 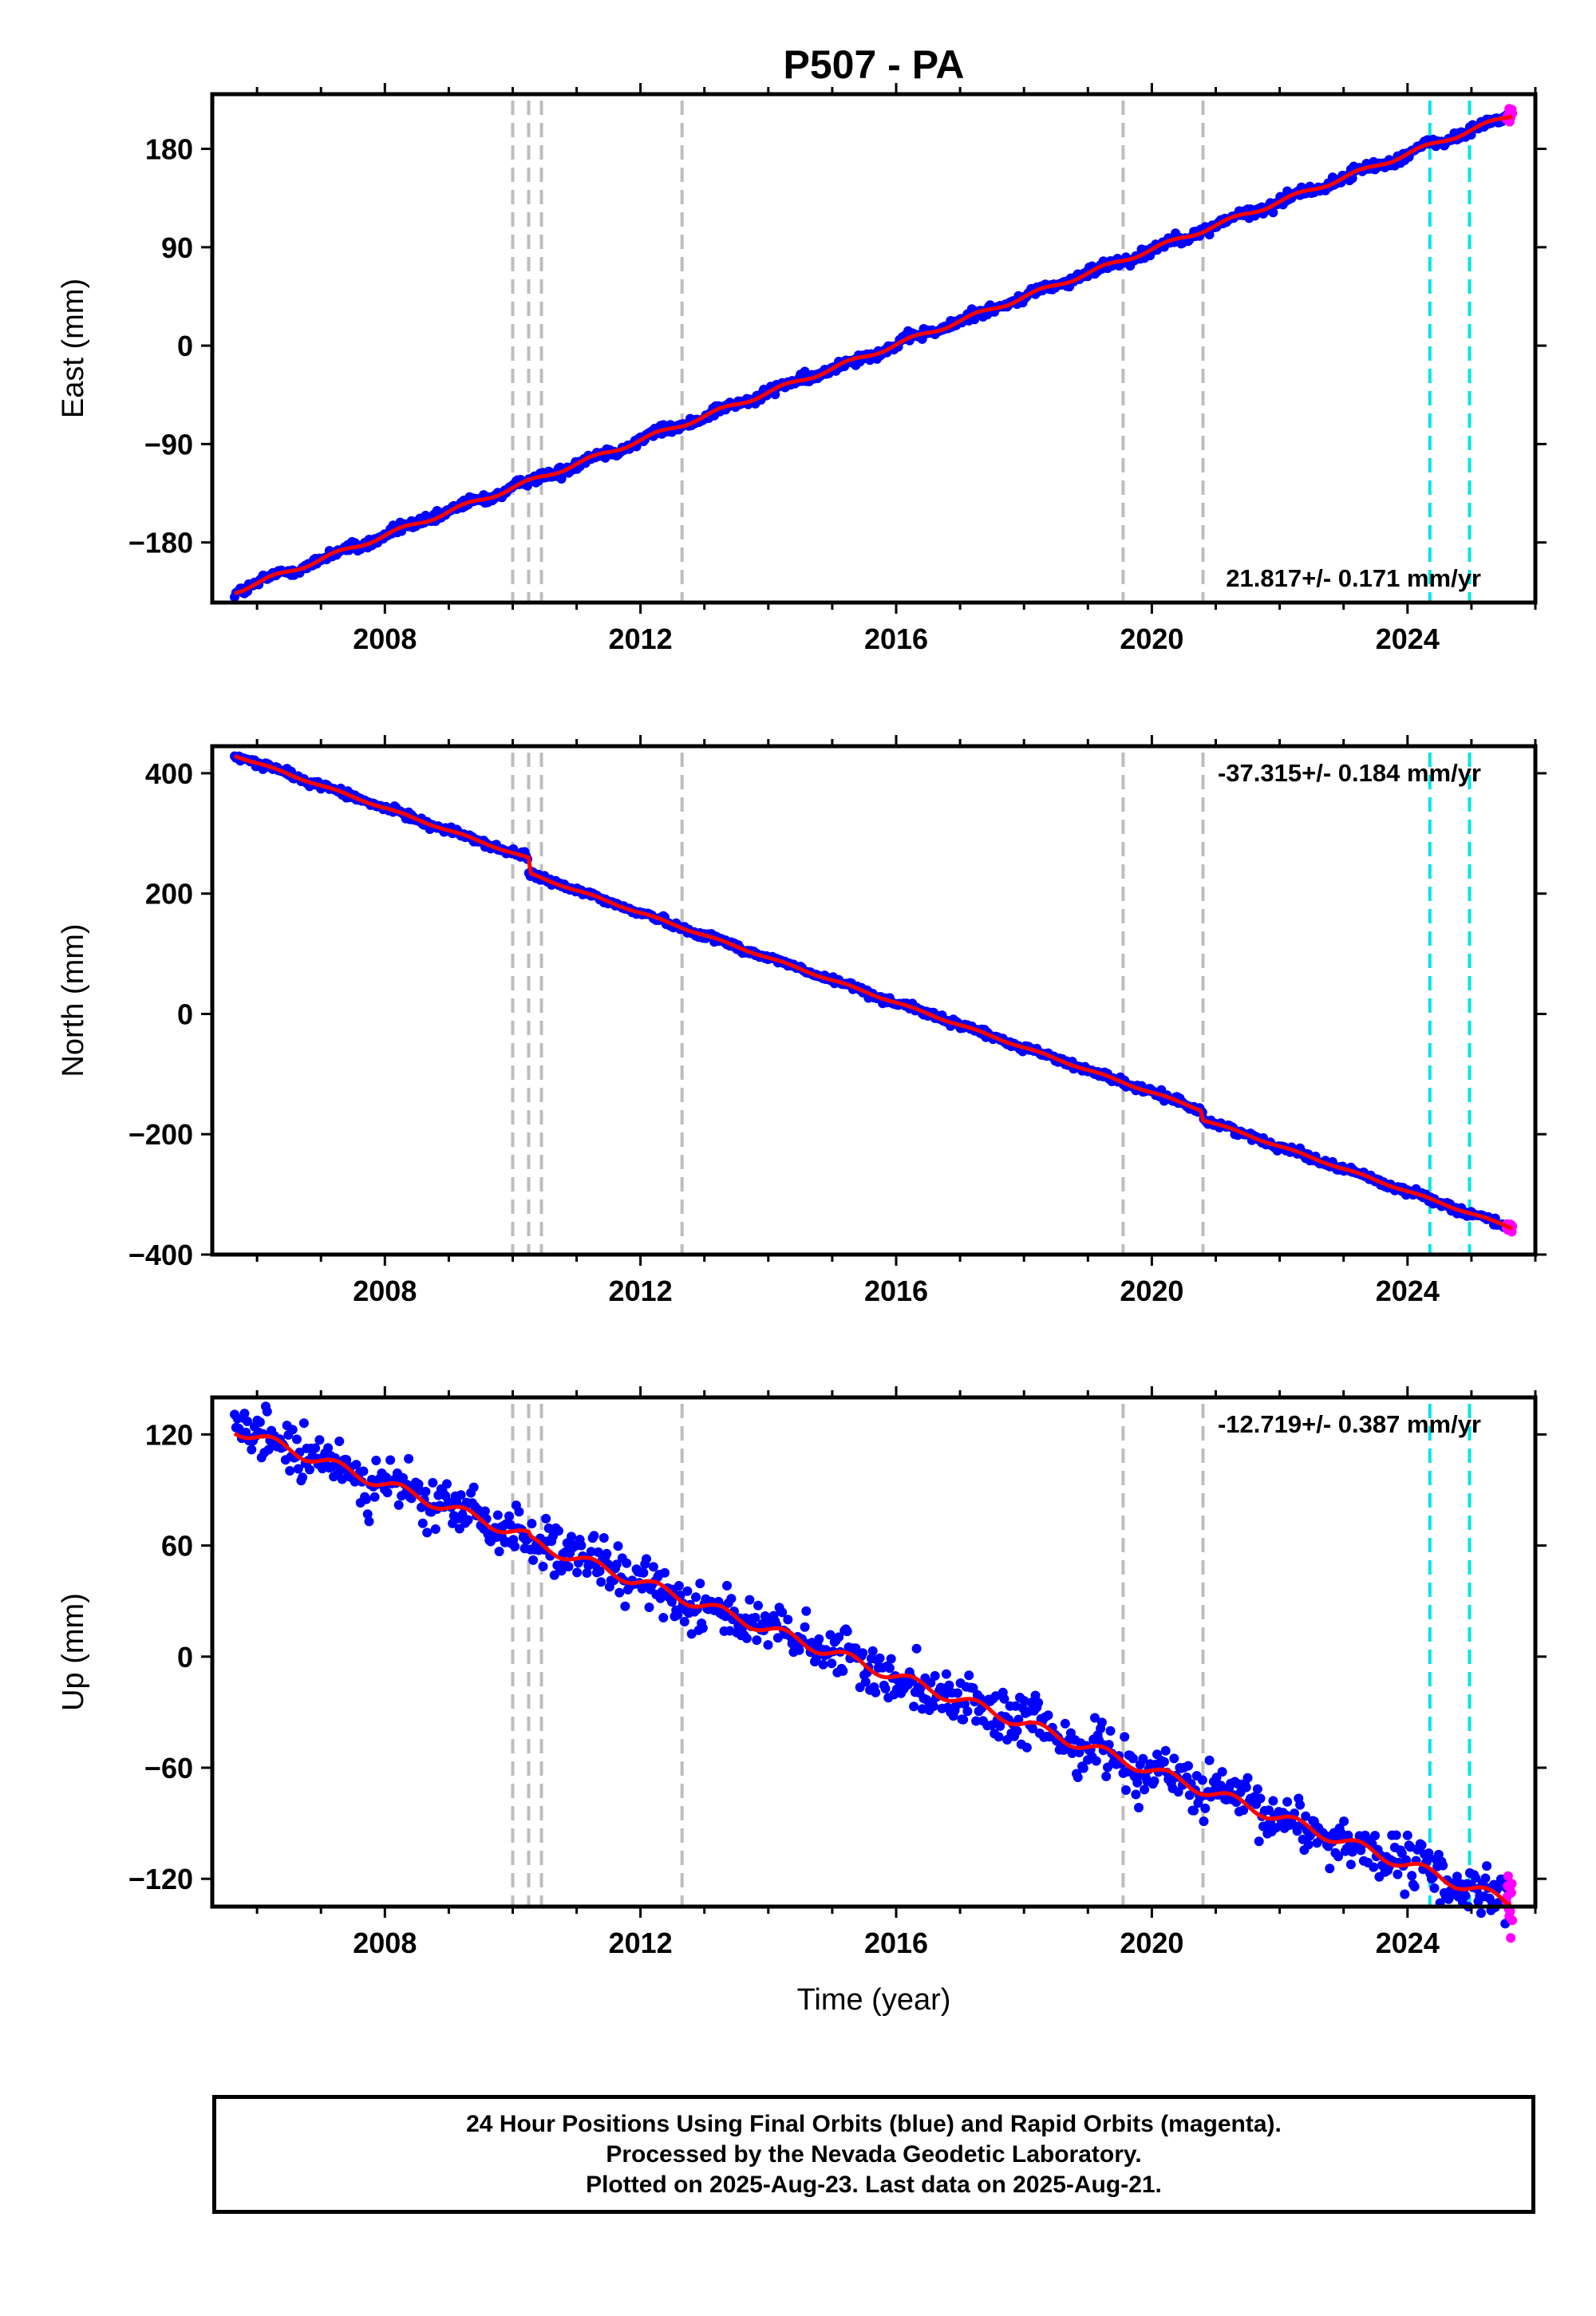 What do you see at coordinates (177, 247) in the screenshot?
I see `y-tick-label: 90` at bounding box center [177, 247].